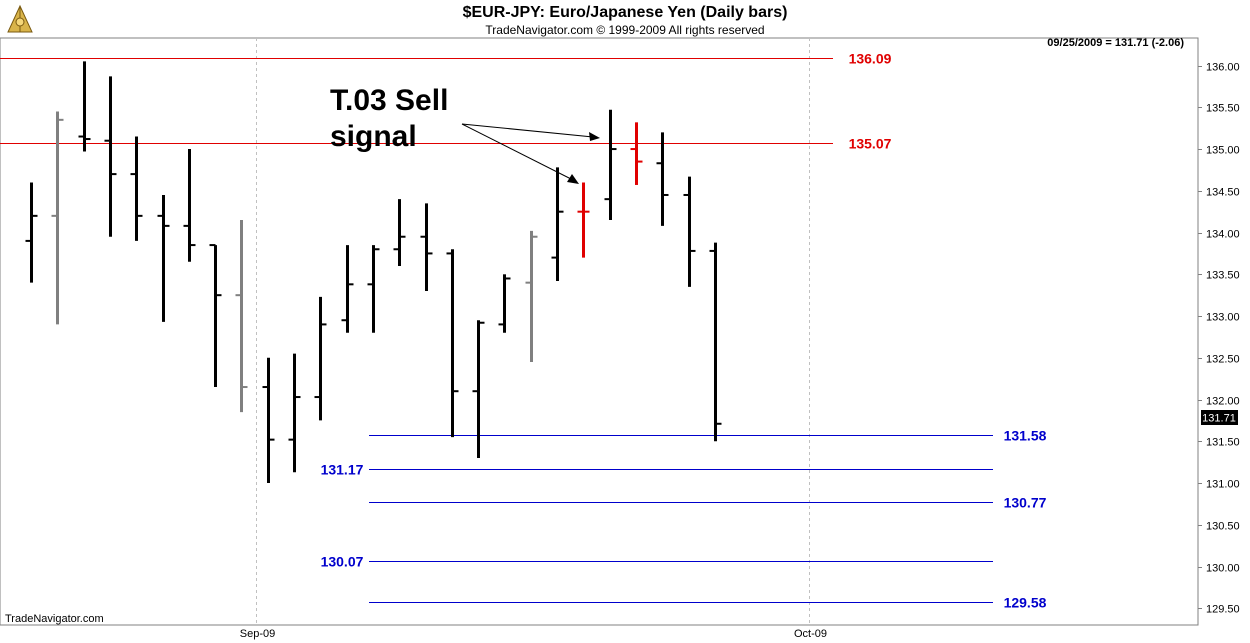 The image size is (1250, 643). Describe the element at coordinates (1223, 151) in the screenshot. I see `y-tick-label: 135.00` at that location.